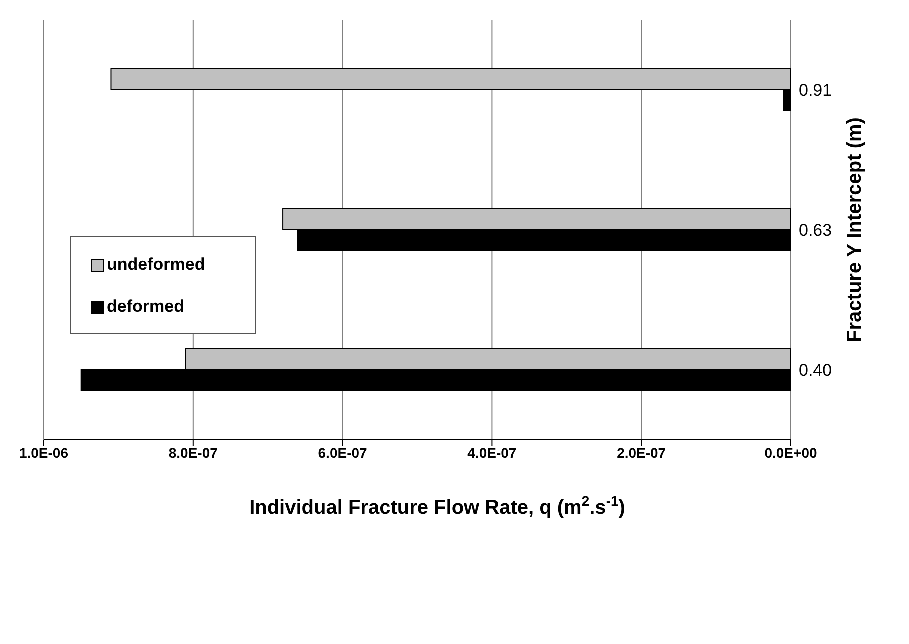 The width and height of the screenshot is (909, 644). Describe the element at coordinates (156, 265) in the screenshot. I see `legend-label: undeformed` at that location.